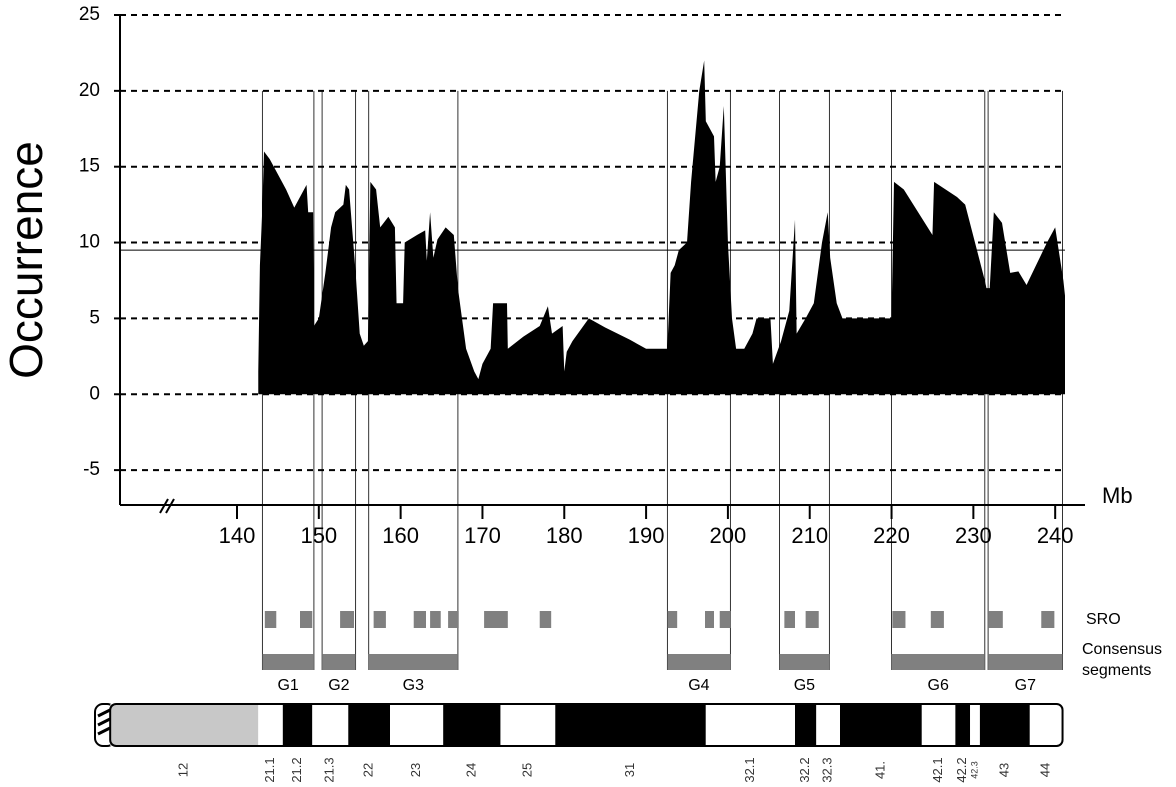 Image resolution: width=1176 pixels, height=787 pixels. I want to click on band-label: 21.2, so click(296, 769).